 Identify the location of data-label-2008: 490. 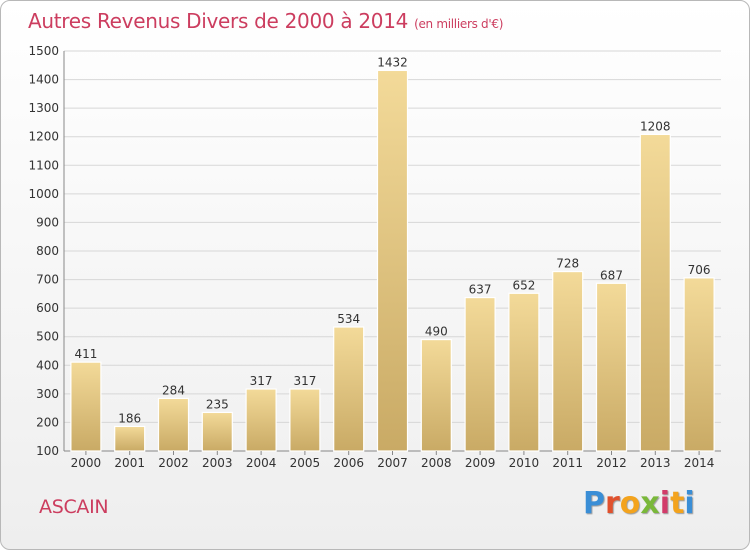
(436, 332).